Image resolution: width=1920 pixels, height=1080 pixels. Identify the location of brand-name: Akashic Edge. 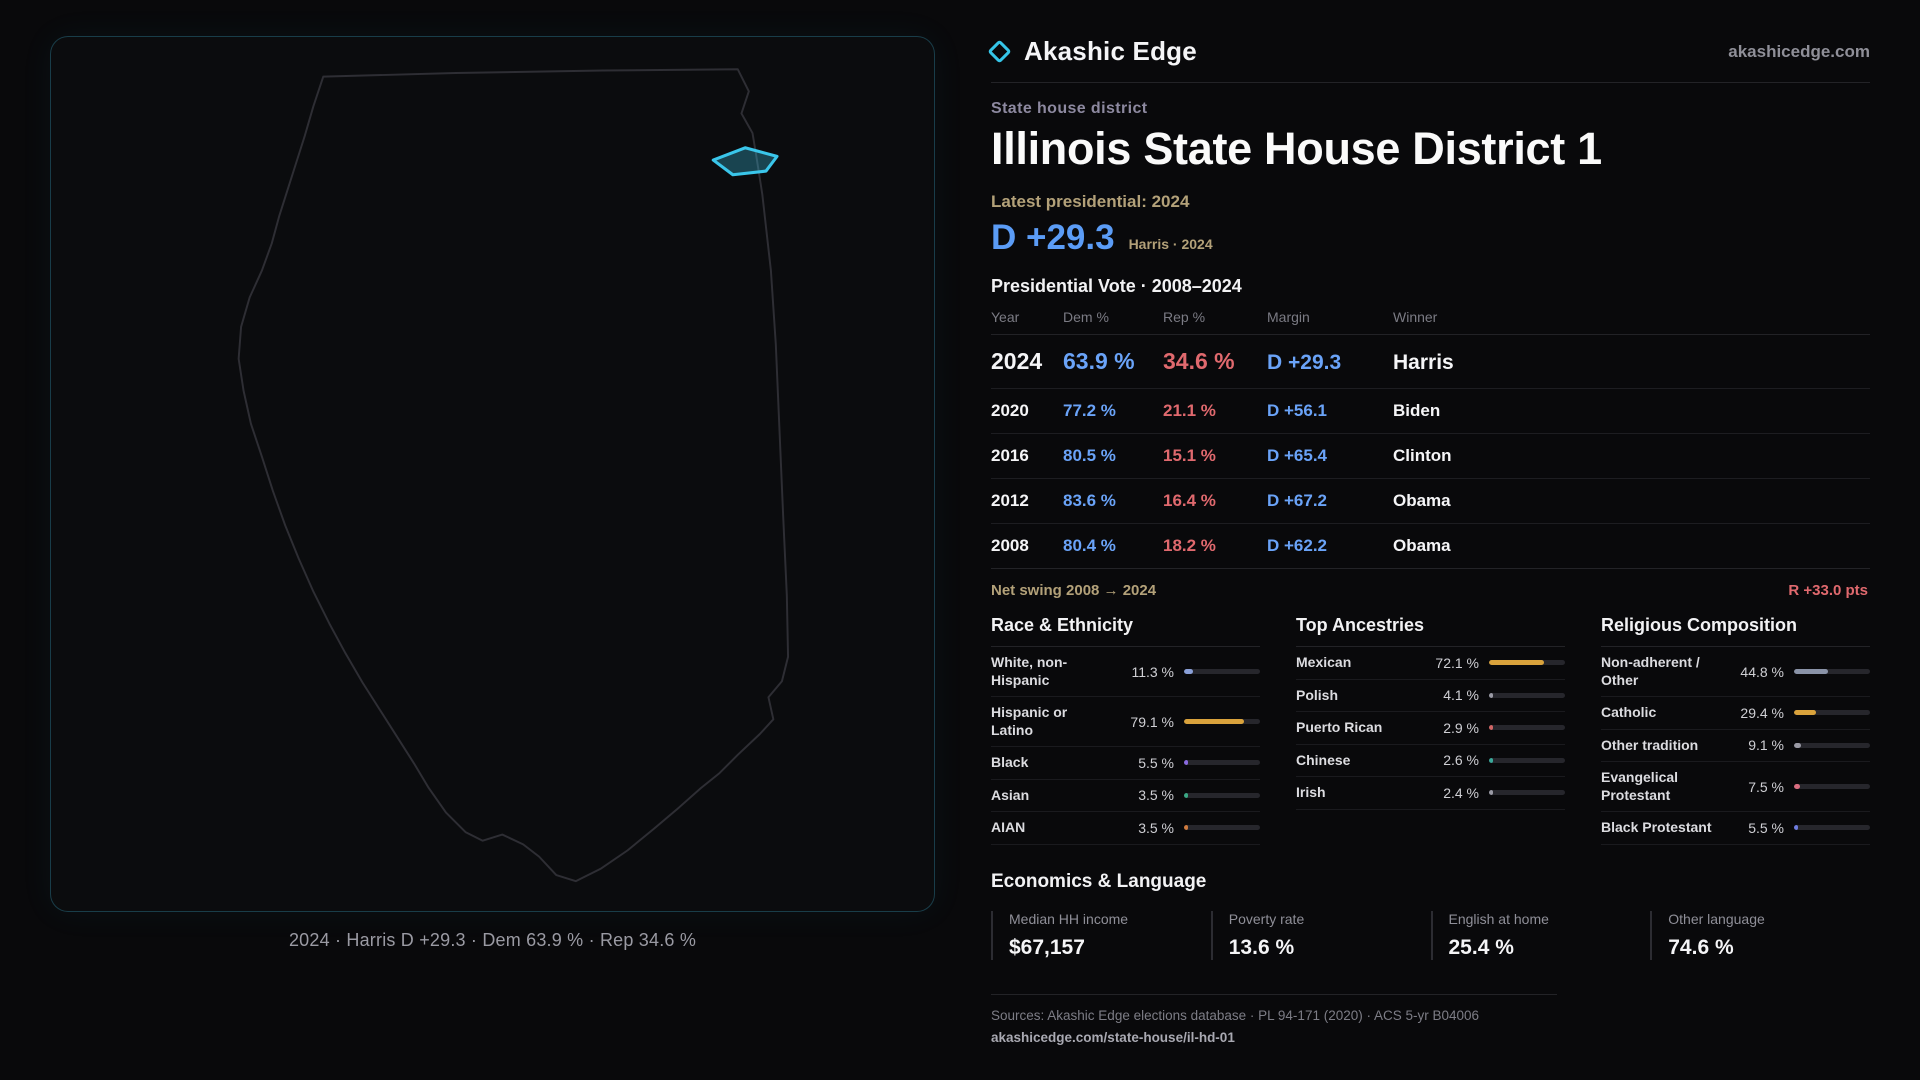
(1110, 51).